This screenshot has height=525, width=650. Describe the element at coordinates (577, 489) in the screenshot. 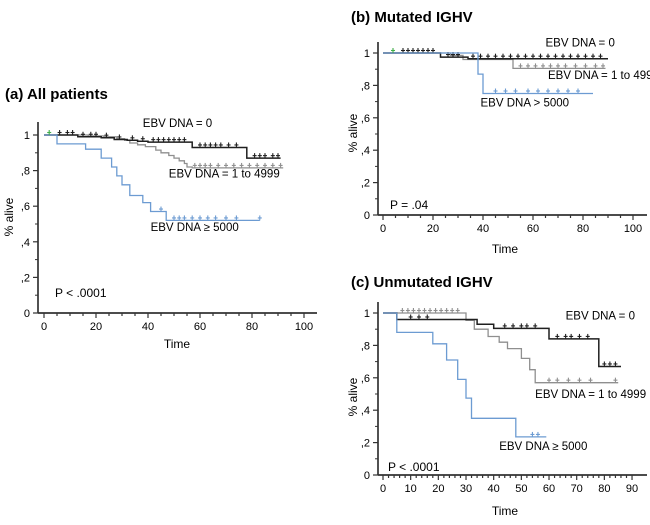

I see `x-tick-label: 70` at that location.